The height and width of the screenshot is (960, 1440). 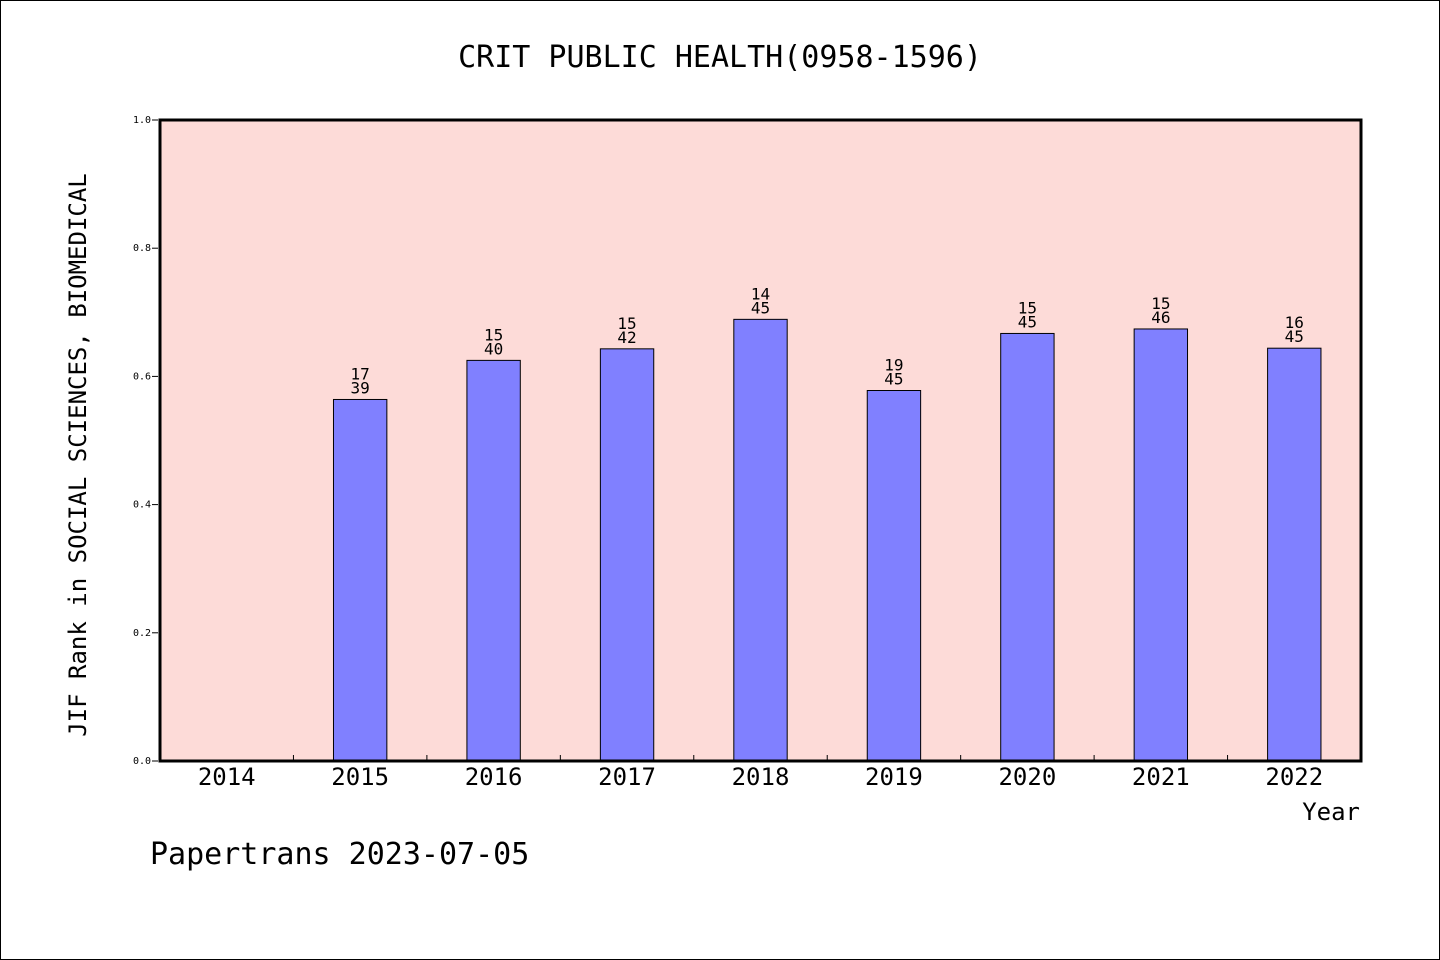 What do you see at coordinates (1331, 812) in the screenshot?
I see `x-axis-label: Year` at bounding box center [1331, 812].